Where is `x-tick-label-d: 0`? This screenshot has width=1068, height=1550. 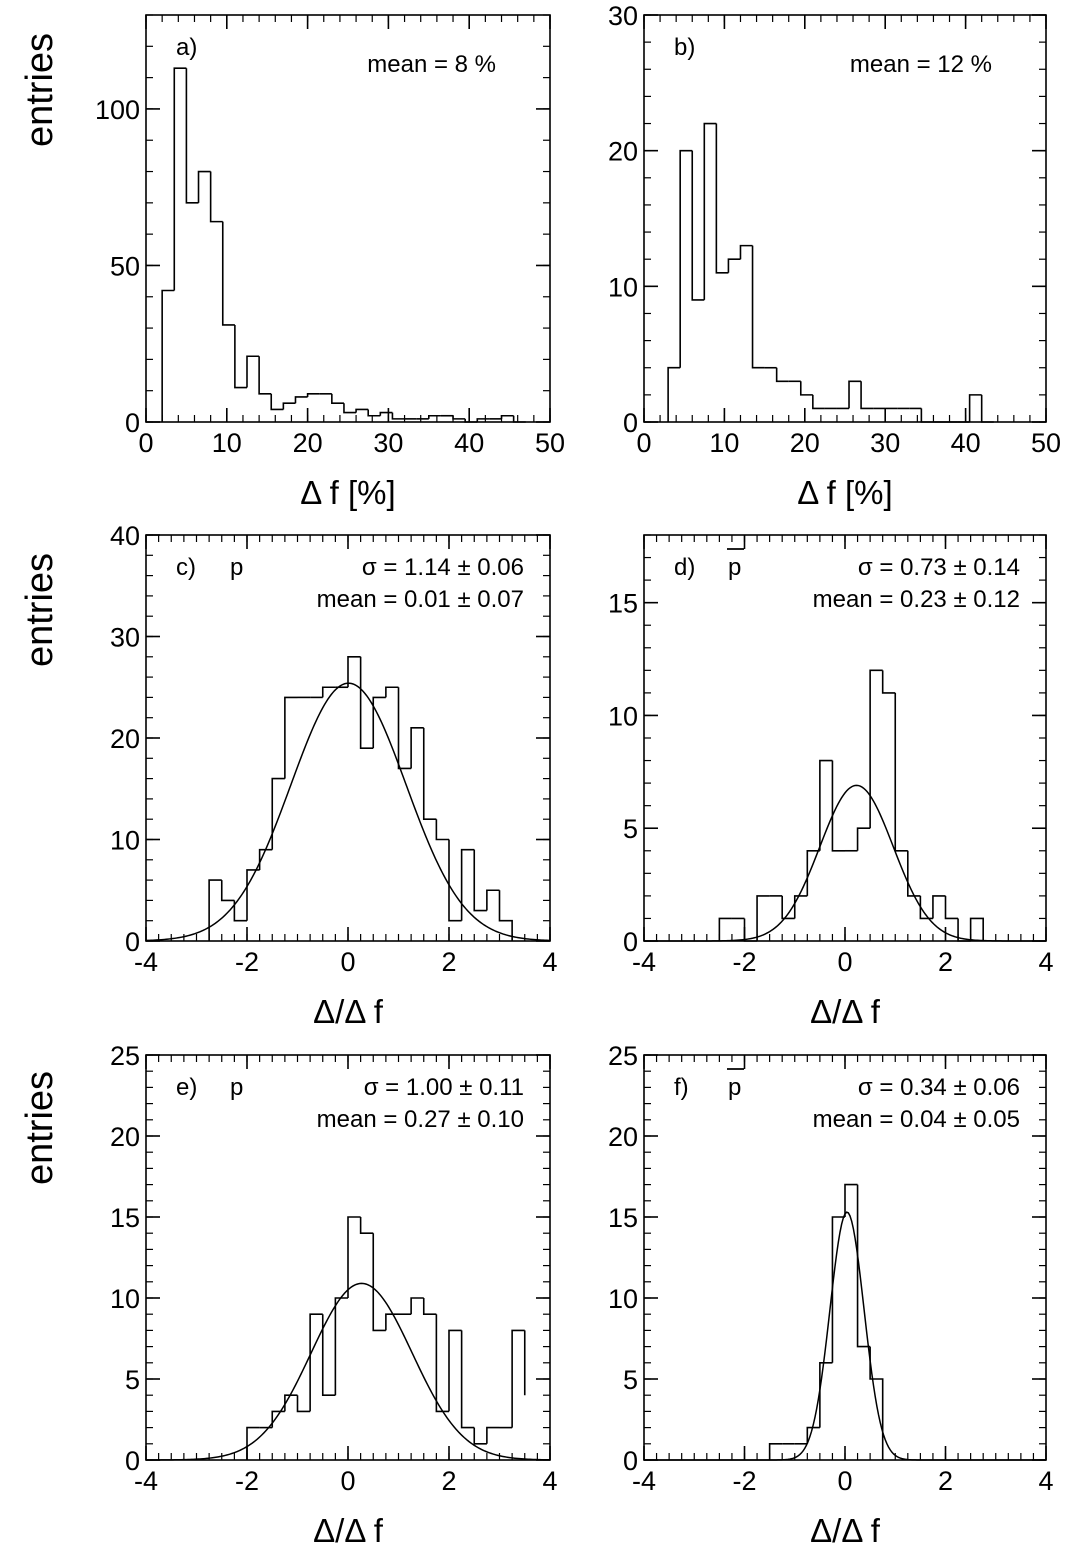 x-tick-label-d: 0 is located at coordinates (844, 962).